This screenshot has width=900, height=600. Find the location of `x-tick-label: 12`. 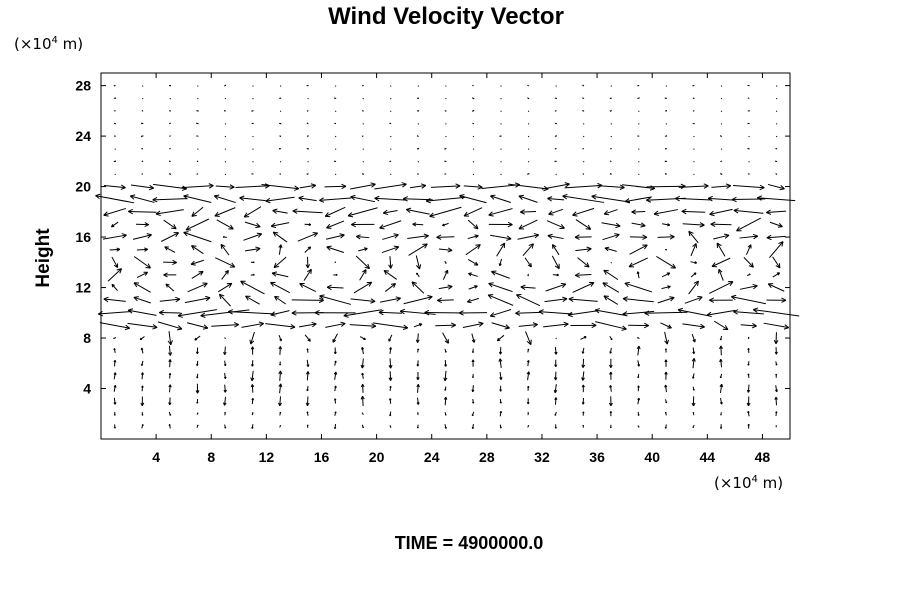

x-tick-label: 12 is located at coordinates (267, 457).